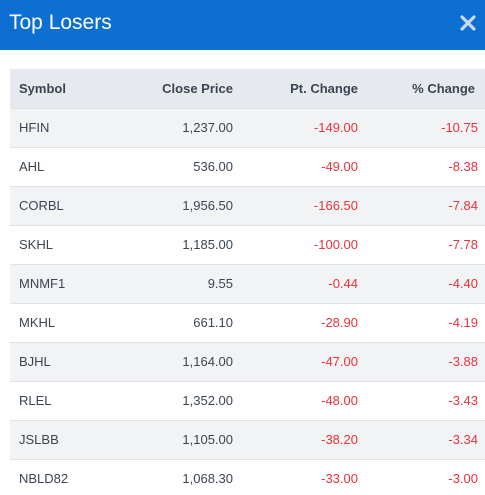 This screenshot has height=495, width=485. I want to click on column-header-close-price: Close Price, so click(197, 88).